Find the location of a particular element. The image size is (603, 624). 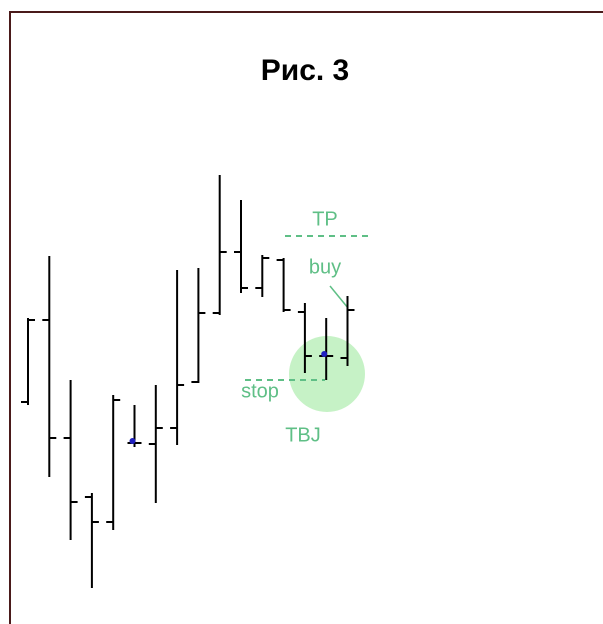

buy-label: buy is located at coordinates (325, 267).